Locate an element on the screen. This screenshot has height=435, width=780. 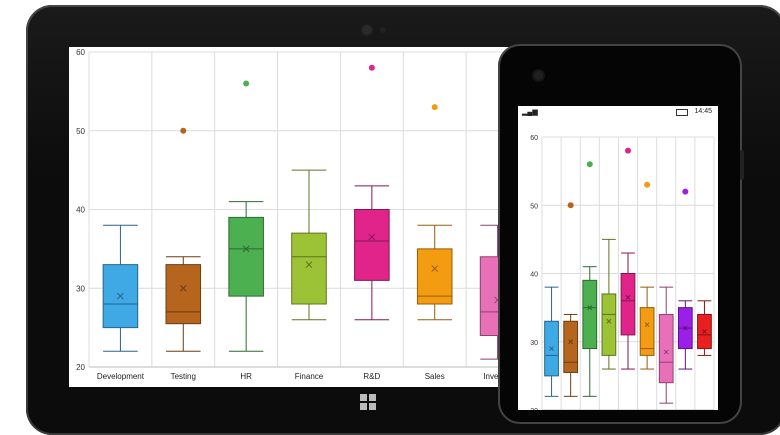
windows-start-icon is located at coordinates (368, 402).